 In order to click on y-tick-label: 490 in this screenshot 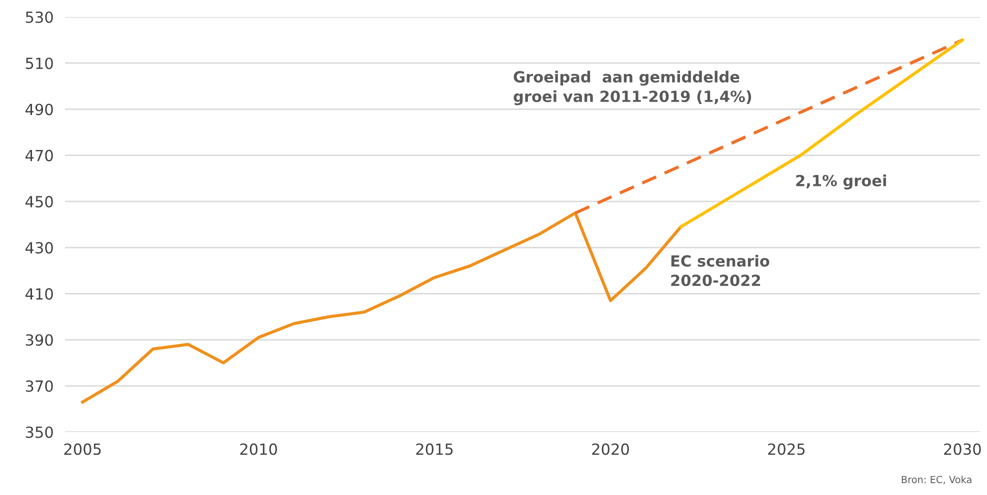, I will do `click(39, 110)`.